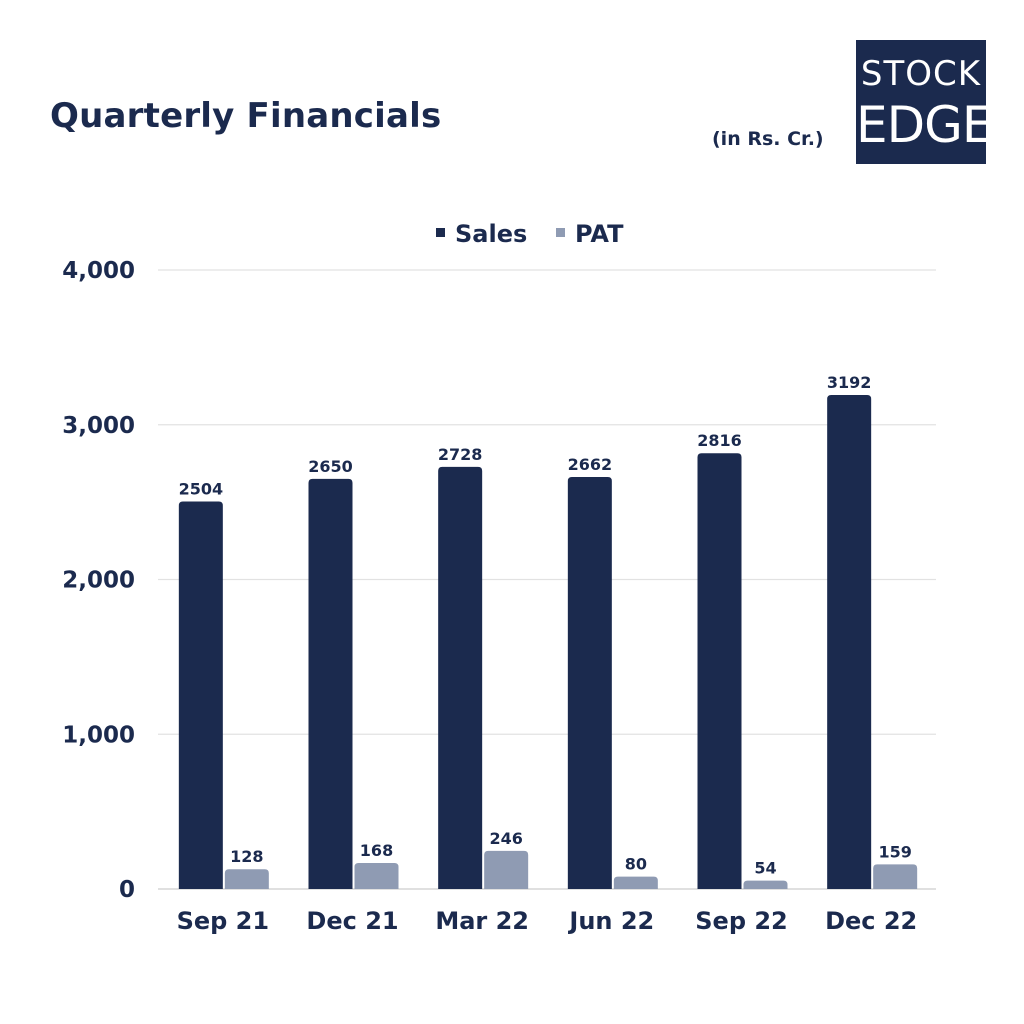 The width and height of the screenshot is (1024, 1024). I want to click on stockedge-logo: STOCK EDGE, so click(924, 102).